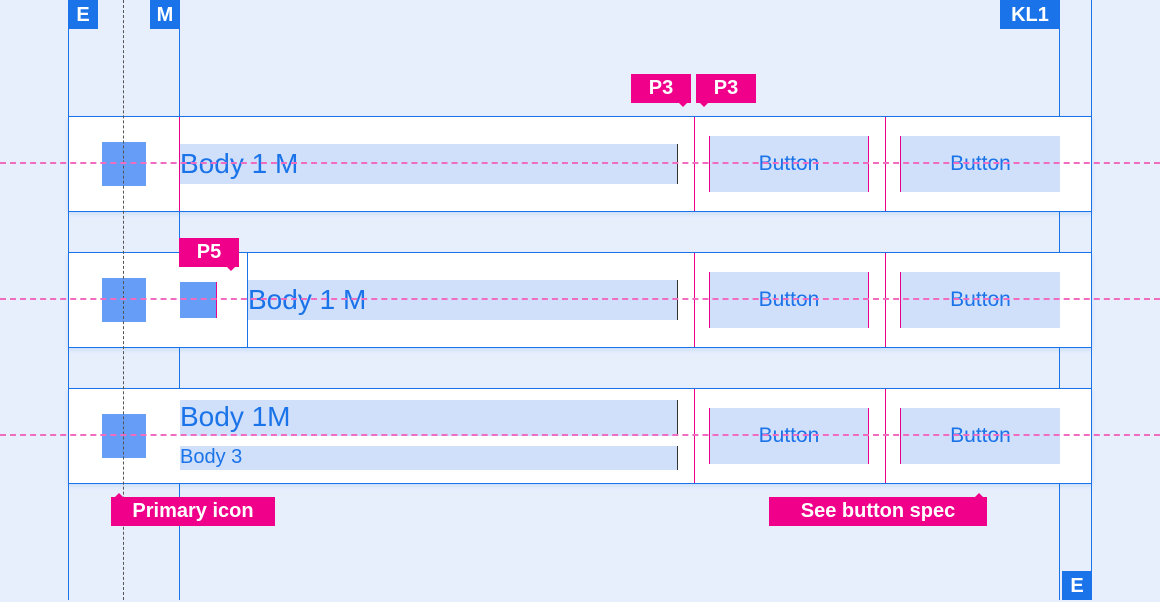 This screenshot has width=1160, height=602. Describe the element at coordinates (198, 300) in the screenshot. I see `secondary-icon` at that location.